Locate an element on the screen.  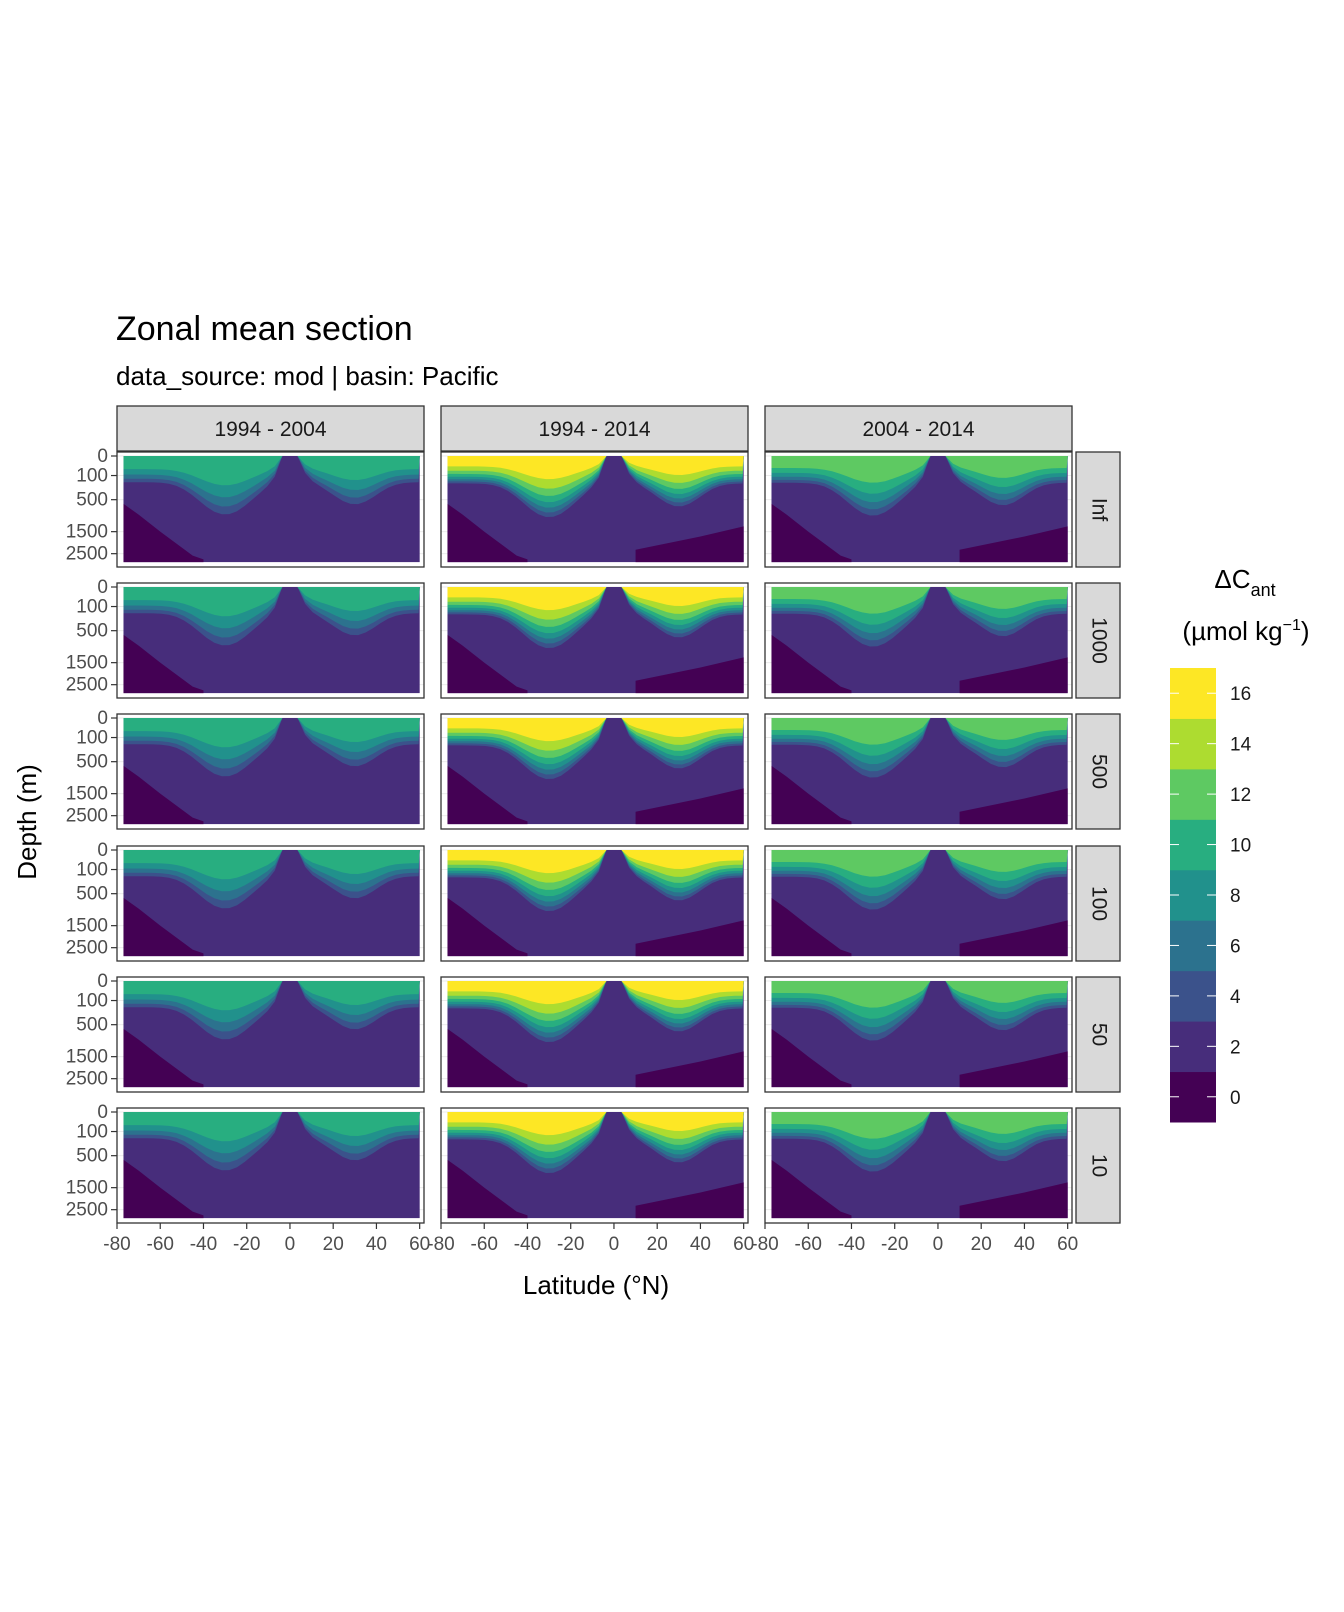
legend-title: ΔCant is located at coordinates (1244, 582).